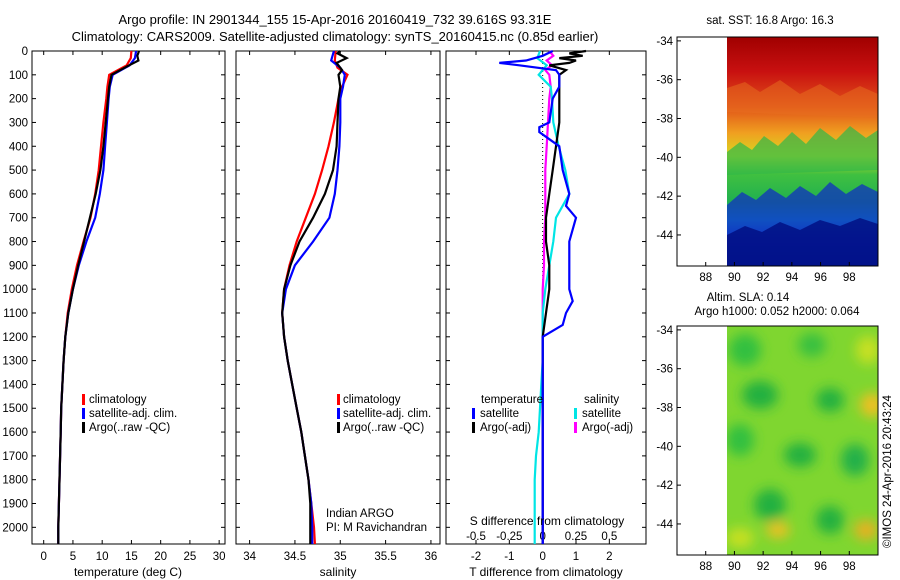 The image size is (900, 580). Describe the element at coordinates (15, 385) in the screenshot. I see `depth-tick-label: 1400` at that location.